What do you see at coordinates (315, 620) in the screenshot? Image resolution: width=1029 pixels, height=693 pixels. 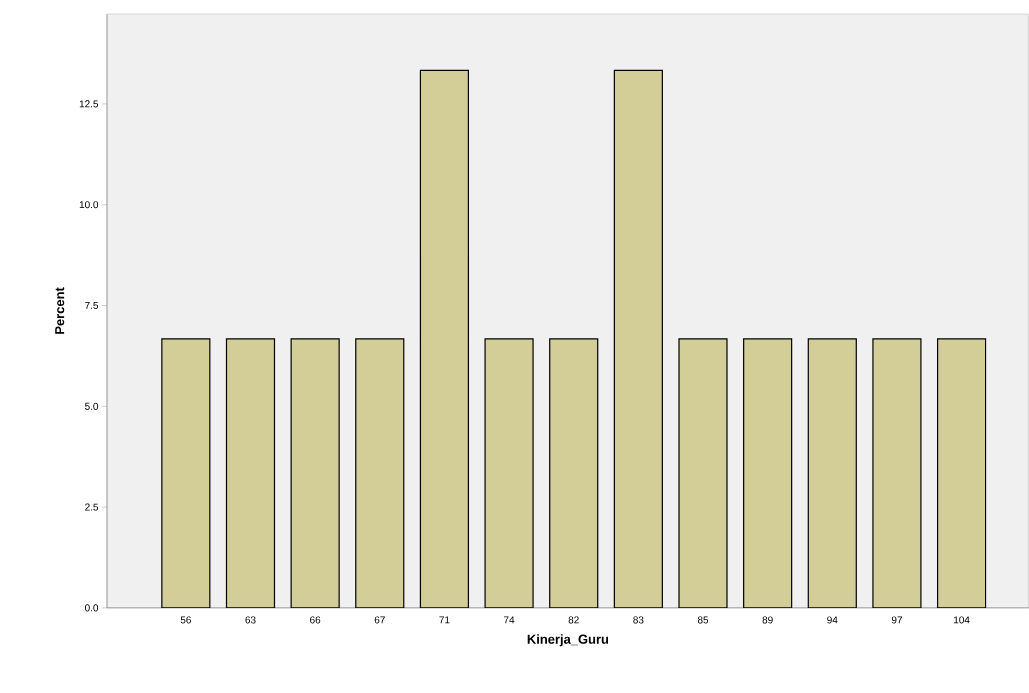 I see `x-tick-label: 66` at bounding box center [315, 620].